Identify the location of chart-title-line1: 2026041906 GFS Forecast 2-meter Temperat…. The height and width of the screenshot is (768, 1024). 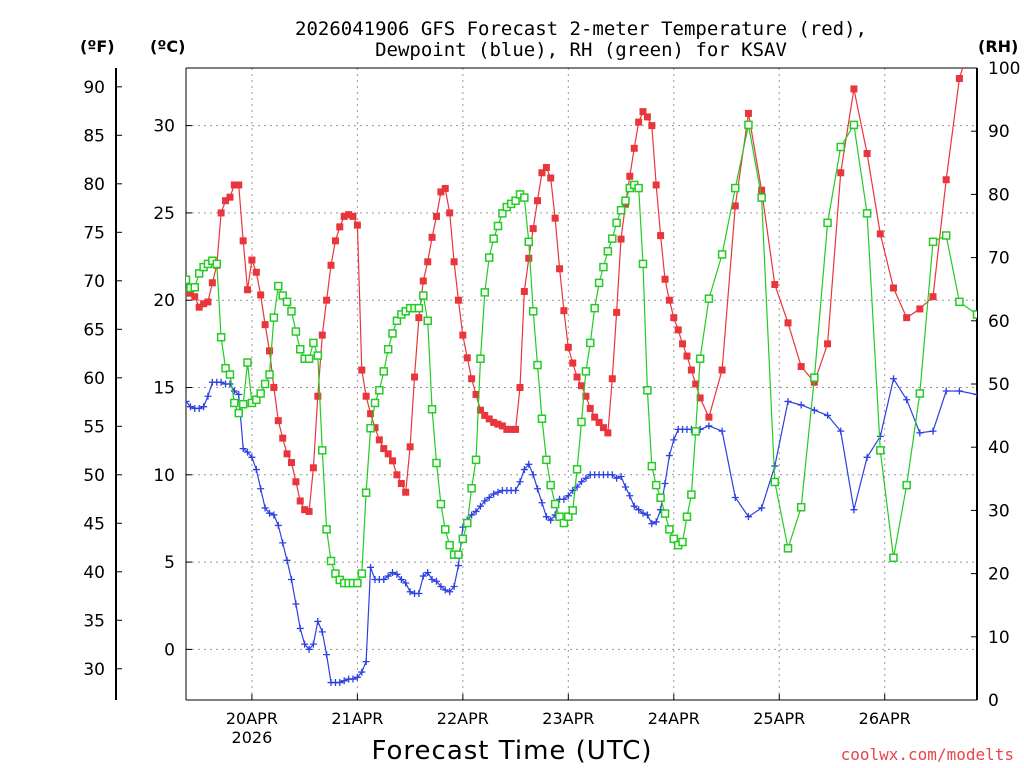
(581, 29).